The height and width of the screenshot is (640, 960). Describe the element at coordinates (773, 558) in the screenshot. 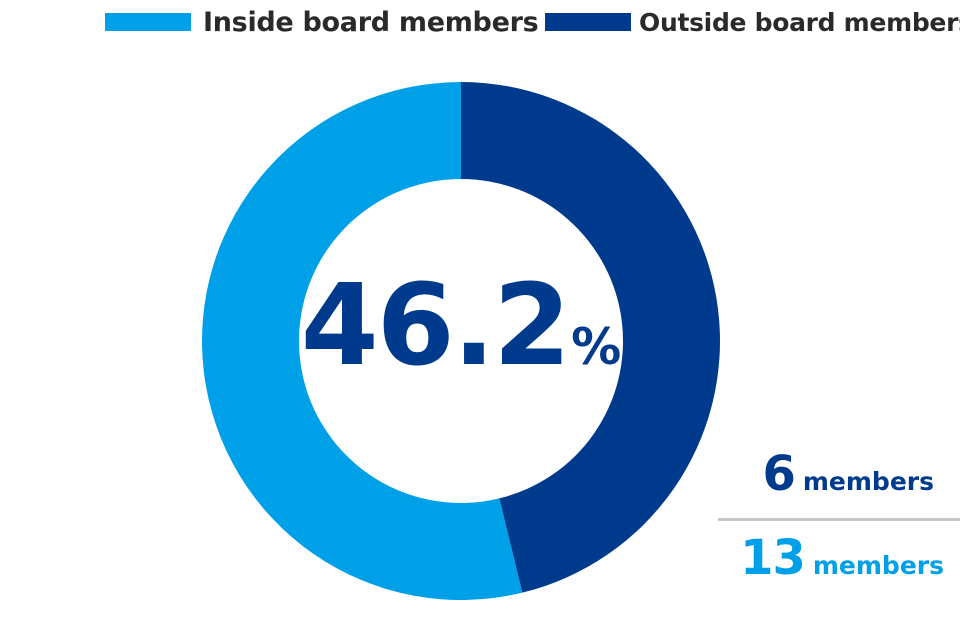

I see `inside-count-number: 13` at that location.